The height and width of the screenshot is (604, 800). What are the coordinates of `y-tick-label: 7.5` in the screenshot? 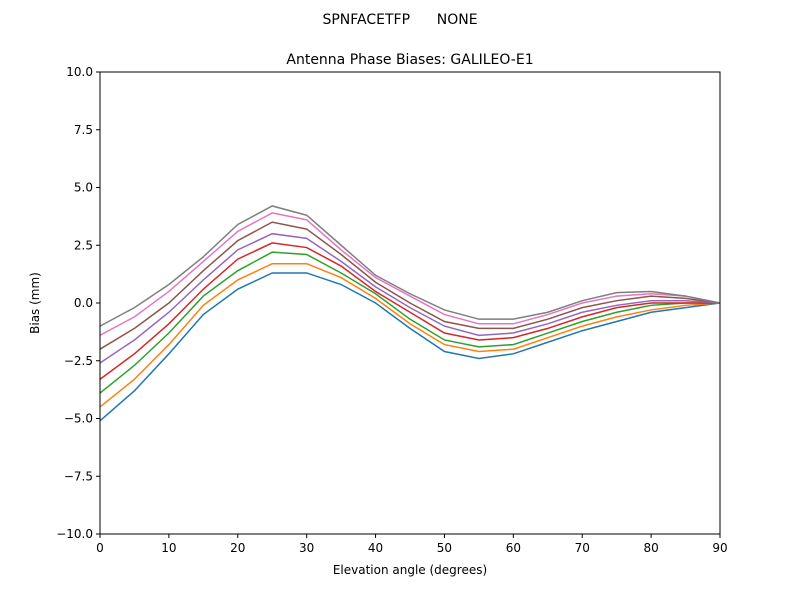 It's located at (83, 130).